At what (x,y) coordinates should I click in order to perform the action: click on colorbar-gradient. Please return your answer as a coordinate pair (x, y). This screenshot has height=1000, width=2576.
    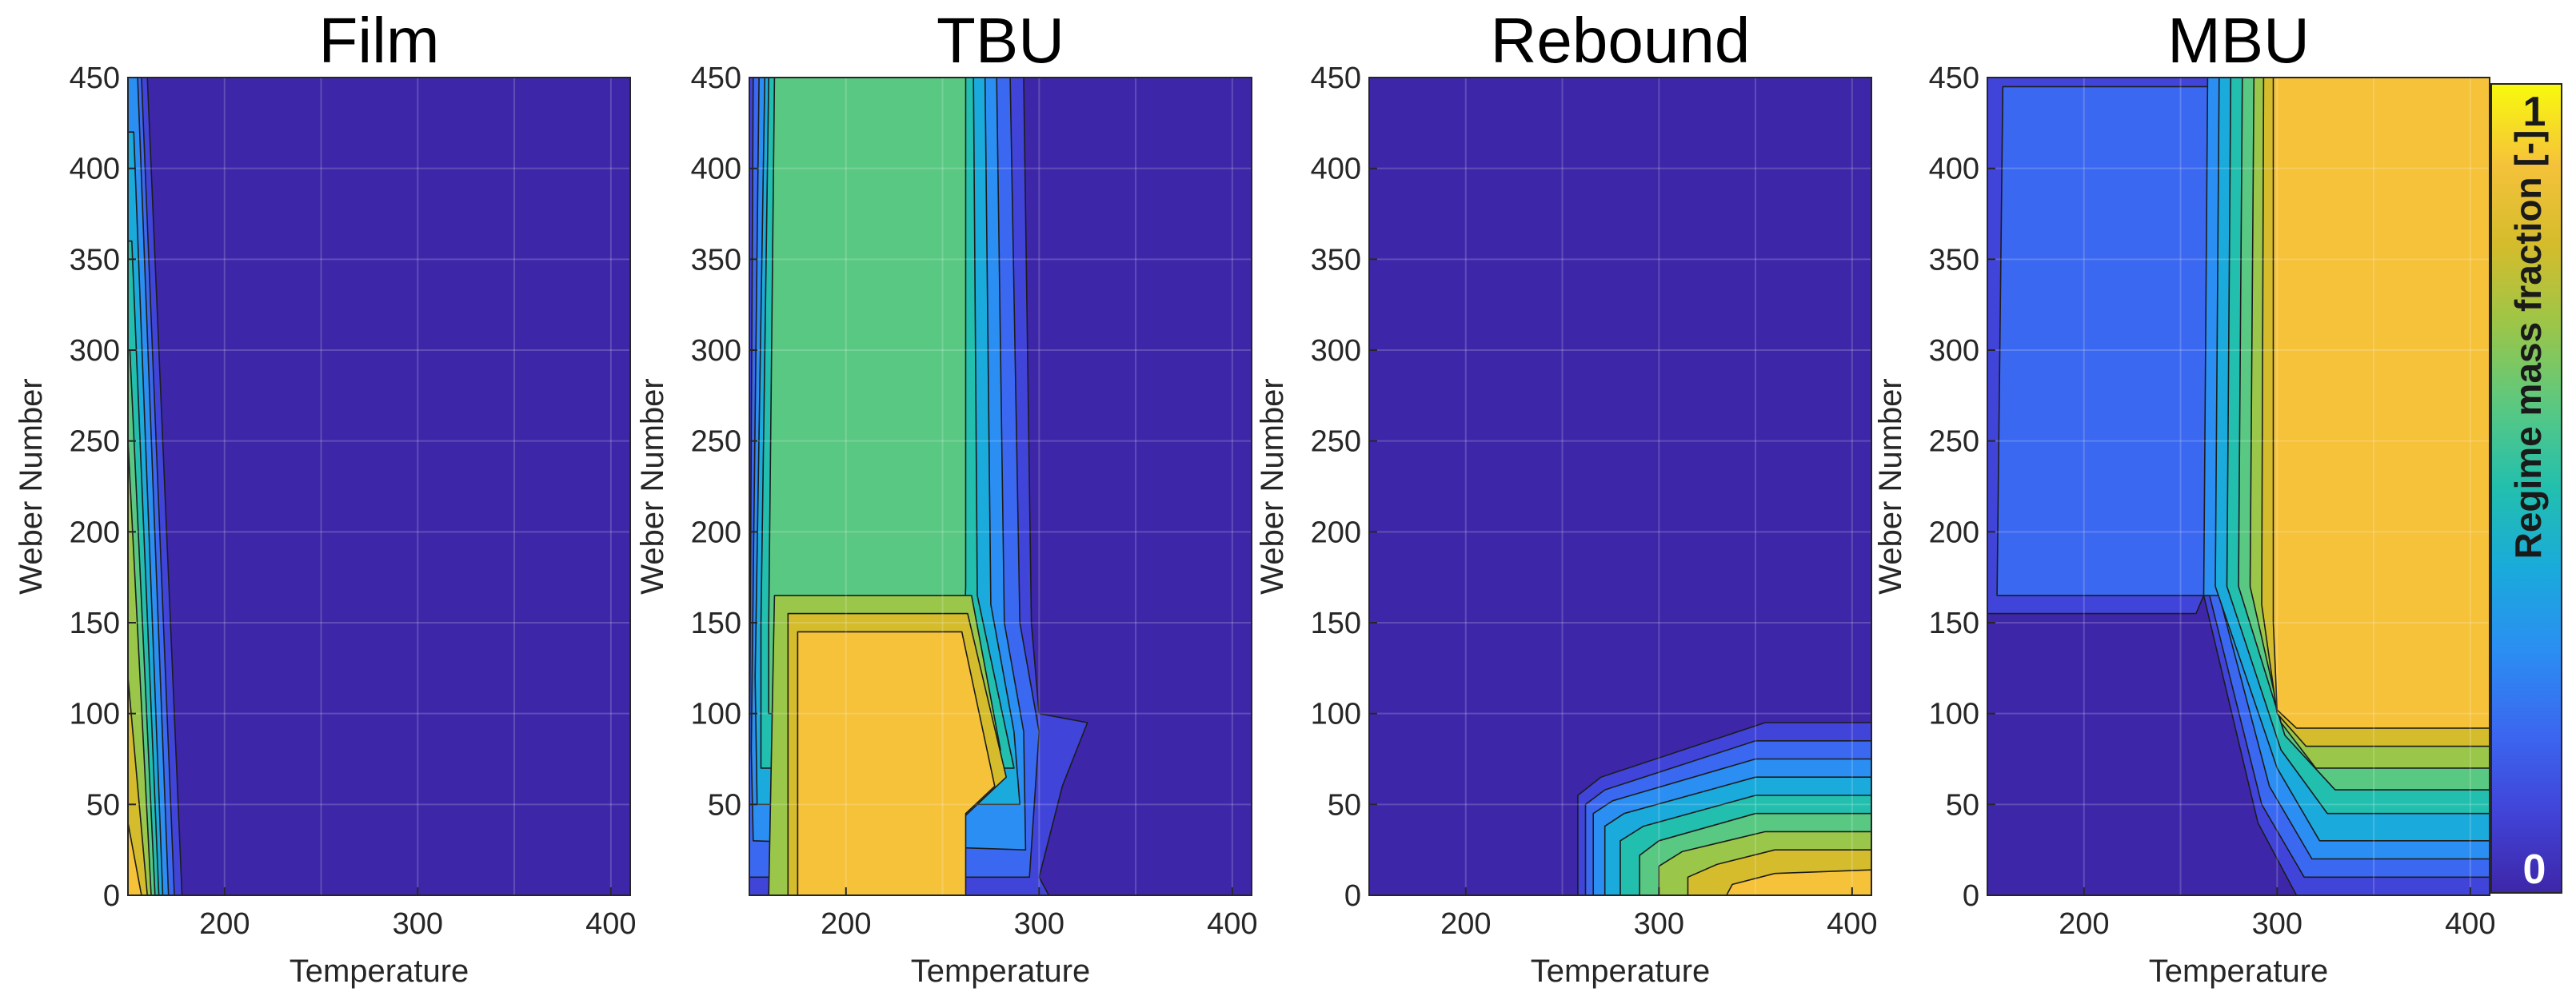
    Looking at the image, I should click on (2526, 488).